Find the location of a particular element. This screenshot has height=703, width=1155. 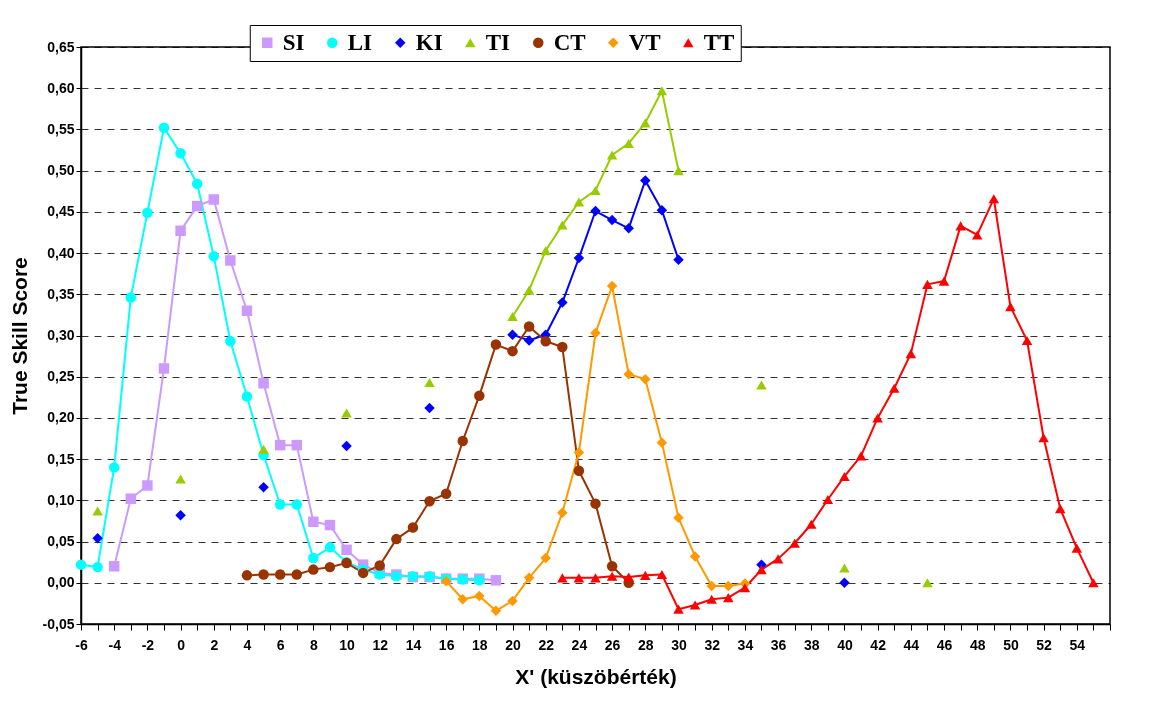

y-tick-label: 0,35 is located at coordinates (61, 293).